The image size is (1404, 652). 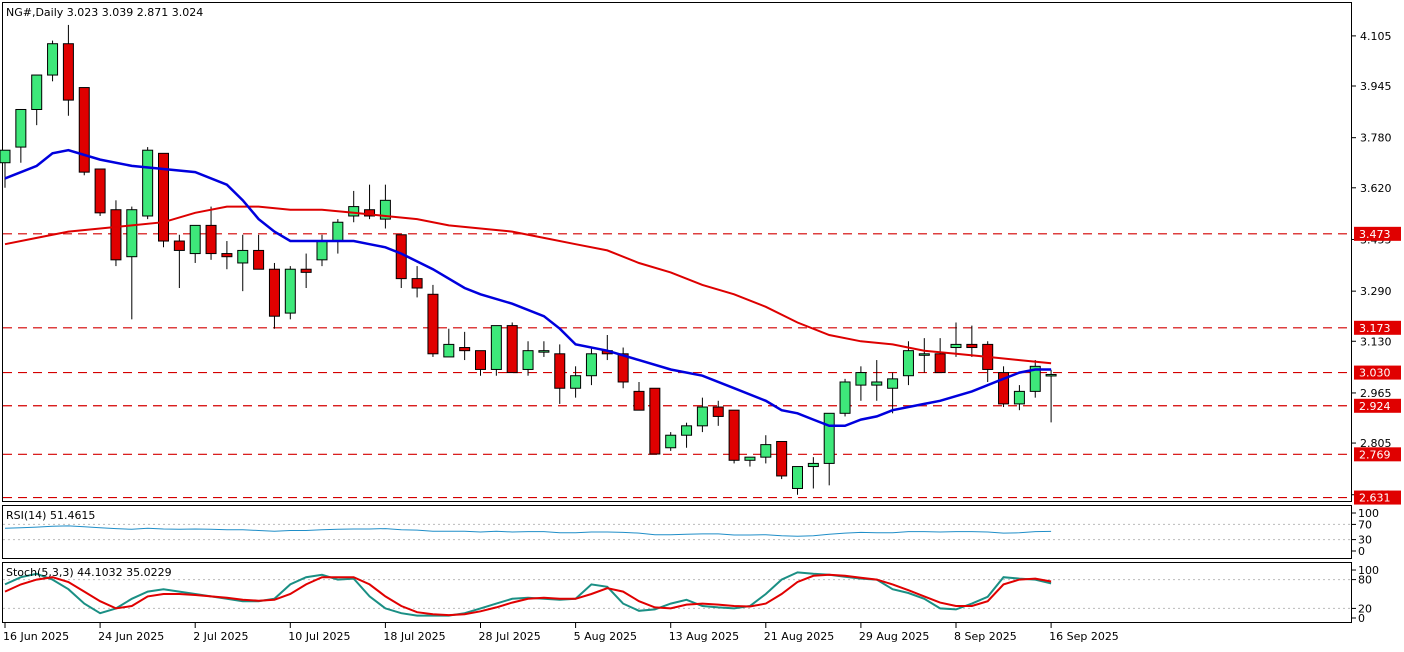 I want to click on date-tick-label: 10 Jul 2025, so click(x=319, y=636).